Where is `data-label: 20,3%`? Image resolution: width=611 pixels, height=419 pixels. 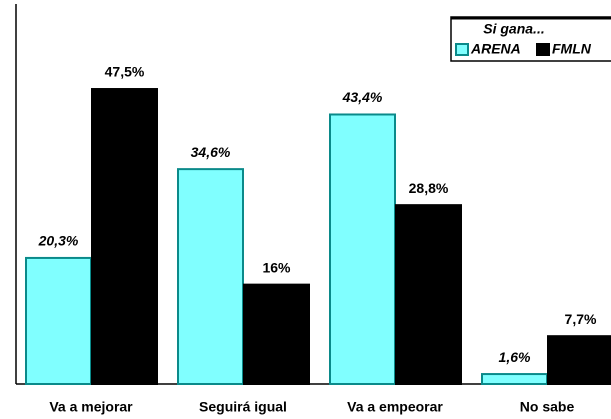
data-label: 20,3% is located at coordinates (58, 241).